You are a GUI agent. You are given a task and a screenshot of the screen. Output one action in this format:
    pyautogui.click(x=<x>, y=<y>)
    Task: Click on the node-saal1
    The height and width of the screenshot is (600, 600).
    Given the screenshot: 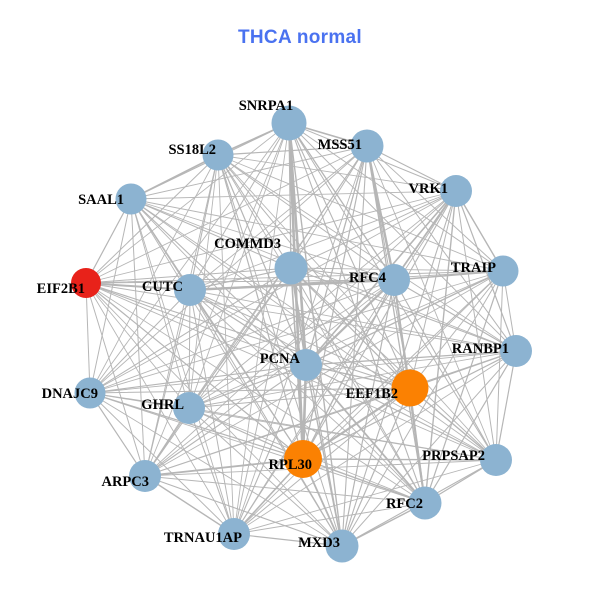 What is the action you would take?
    pyautogui.click(x=131, y=199)
    